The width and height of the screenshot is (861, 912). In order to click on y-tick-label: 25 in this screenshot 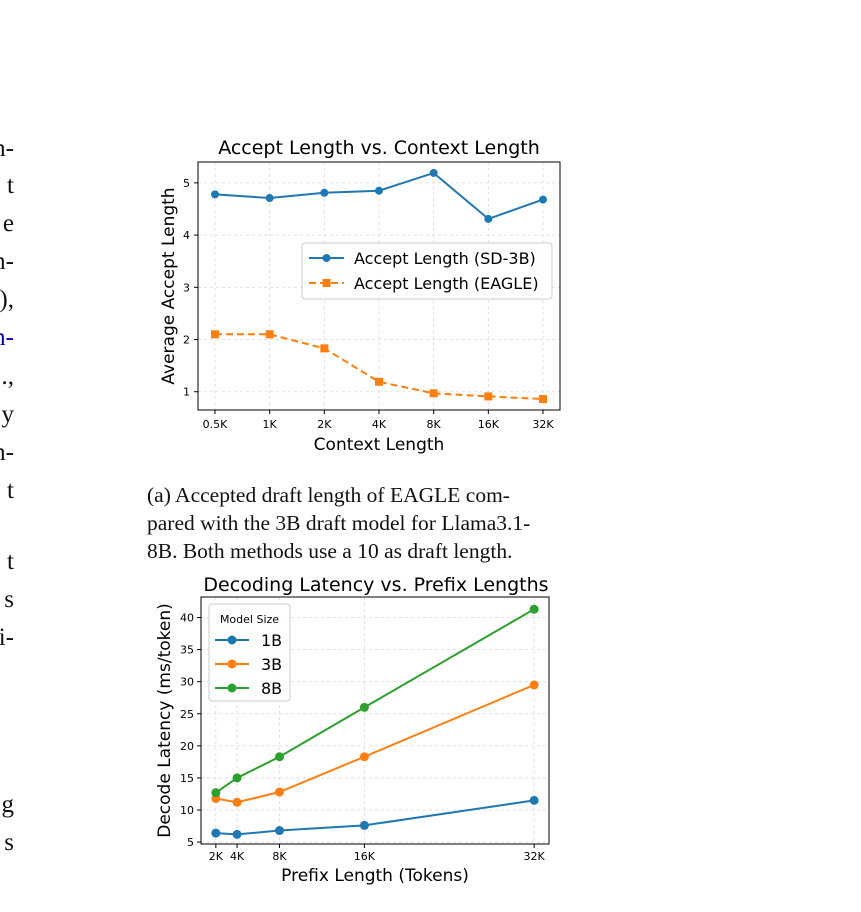, I will do `click(187, 714)`.